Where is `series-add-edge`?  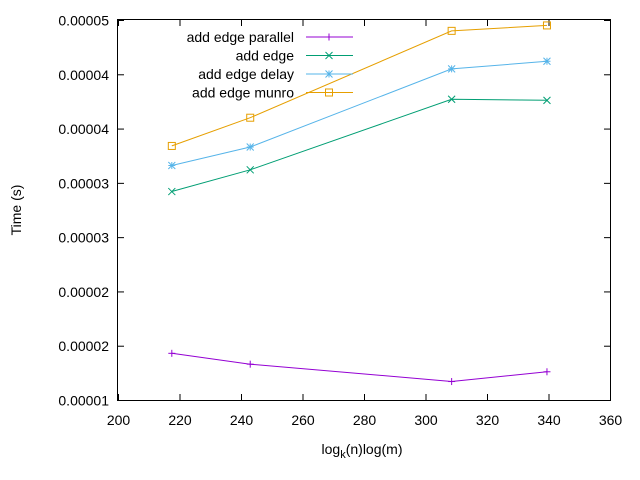
series-add-edge is located at coordinates (359, 145).